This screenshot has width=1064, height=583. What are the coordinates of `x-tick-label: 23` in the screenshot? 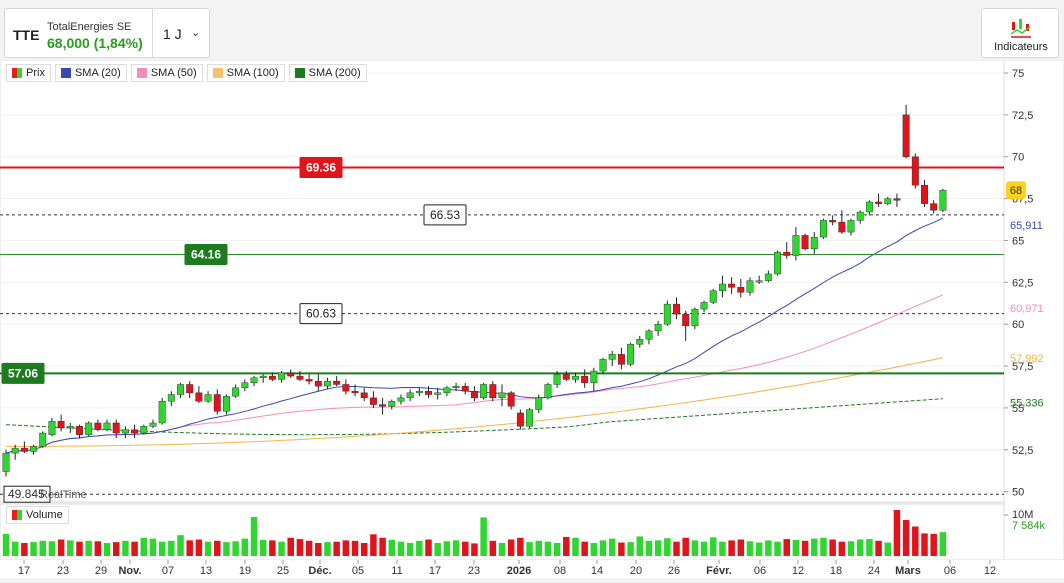 It's located at (63, 571).